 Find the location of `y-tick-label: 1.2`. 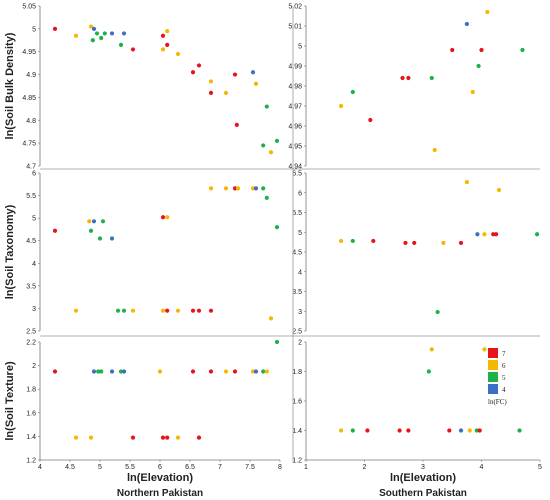

y-tick-label: 1.2 is located at coordinates (31, 461).